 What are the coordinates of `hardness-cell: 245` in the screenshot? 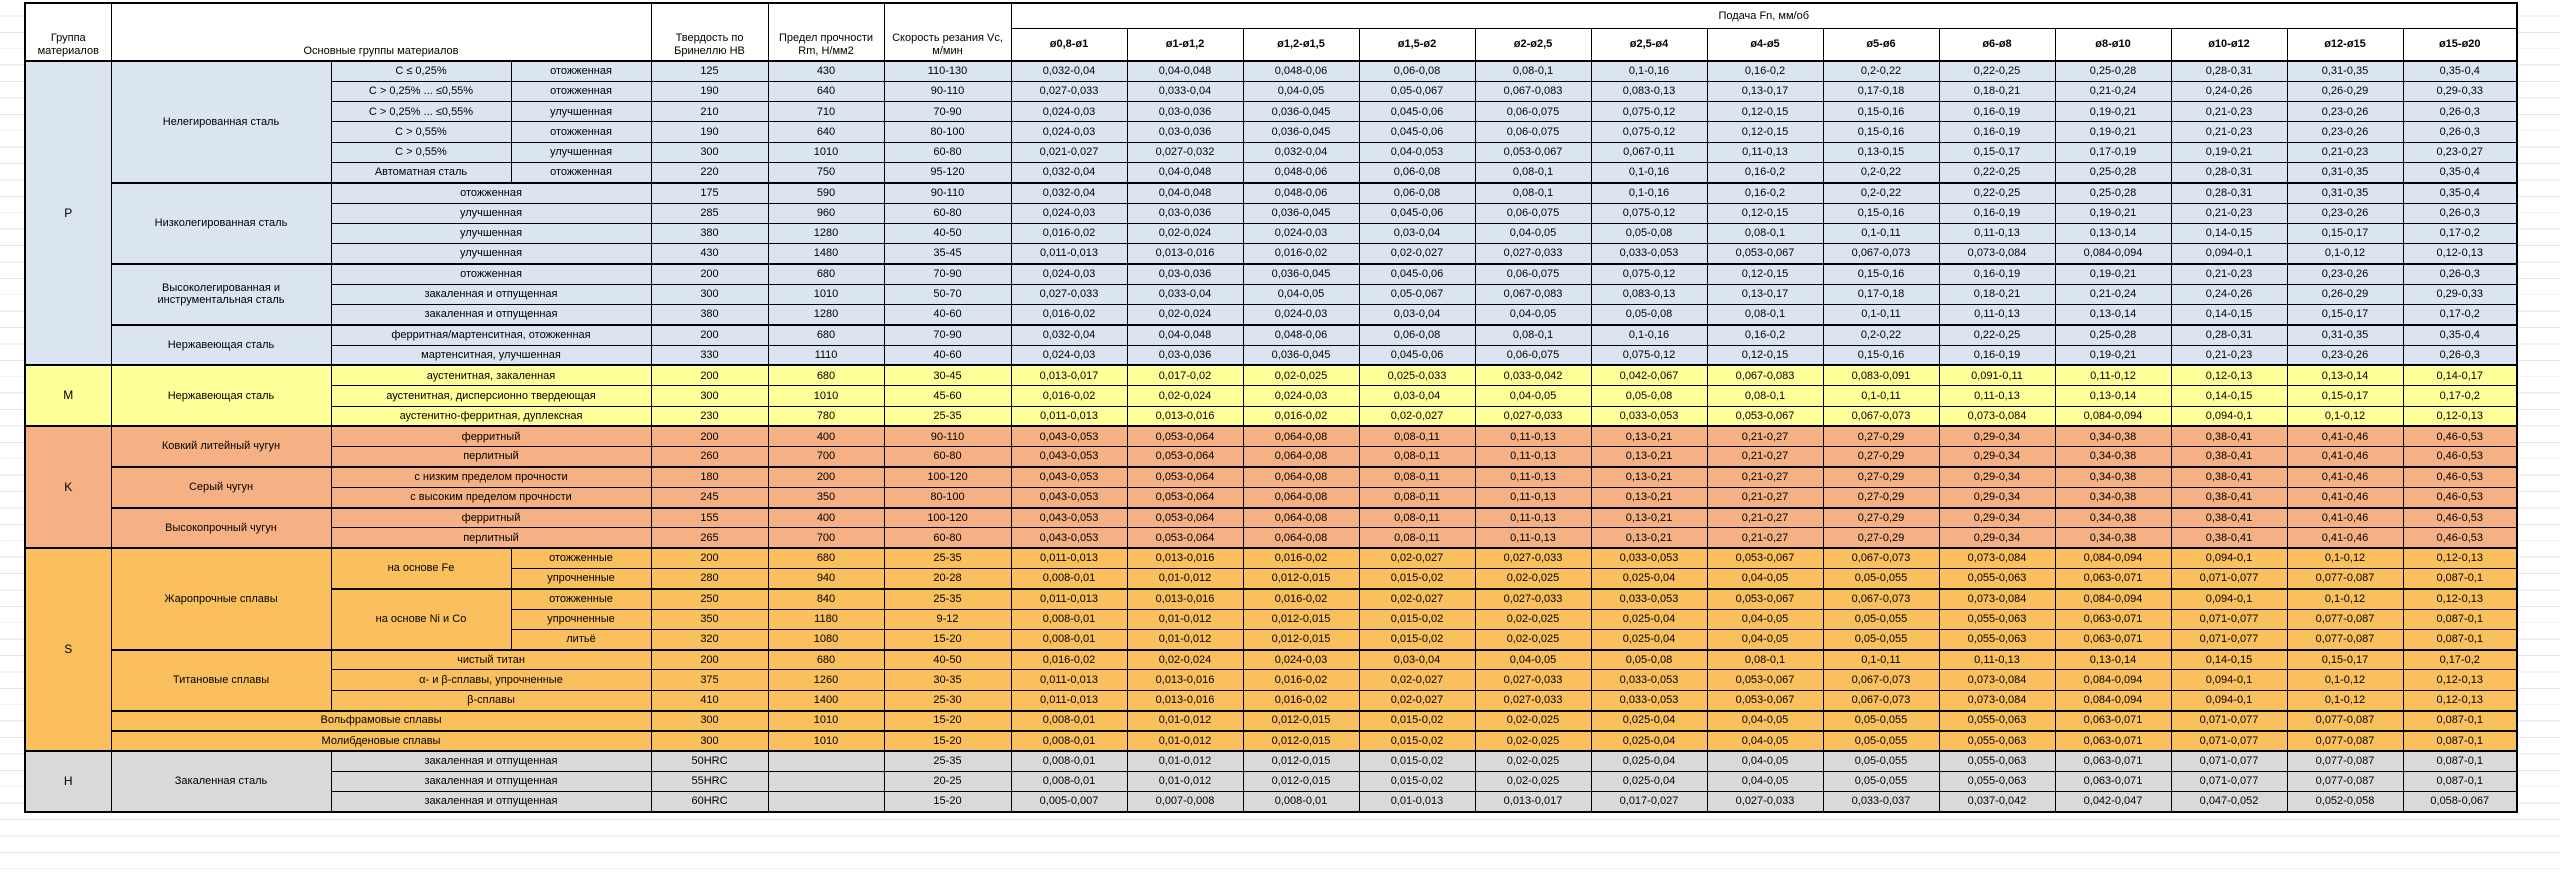 It's located at (709, 497).